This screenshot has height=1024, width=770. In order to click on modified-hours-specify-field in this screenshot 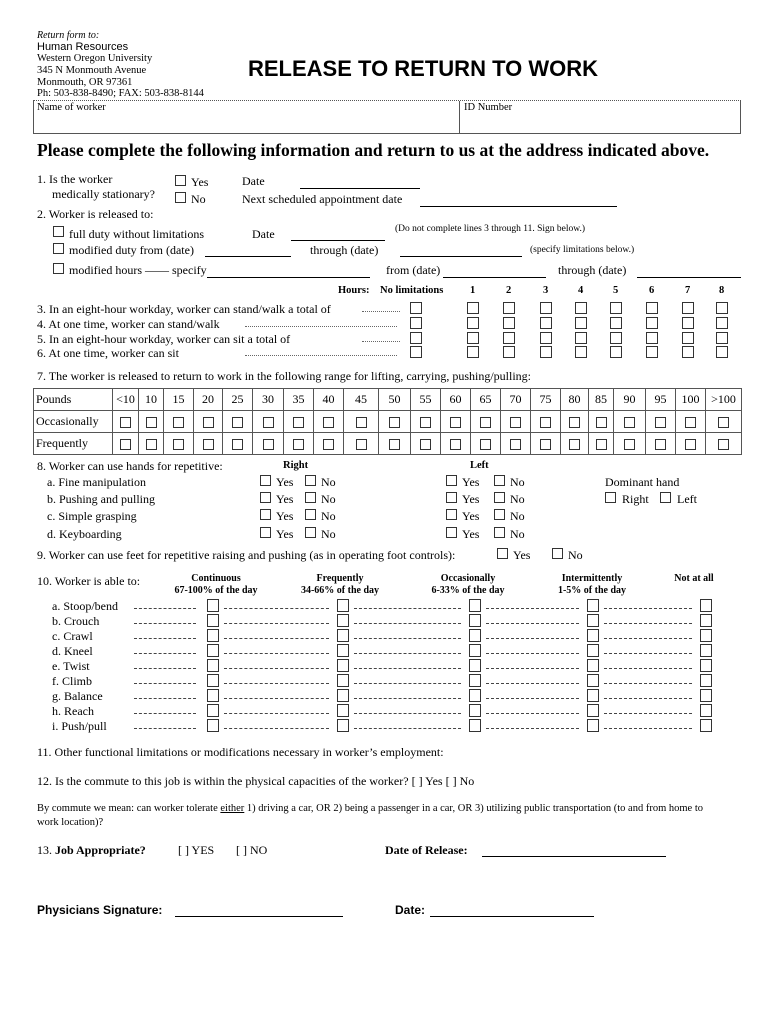, I will do `click(288, 277)`.